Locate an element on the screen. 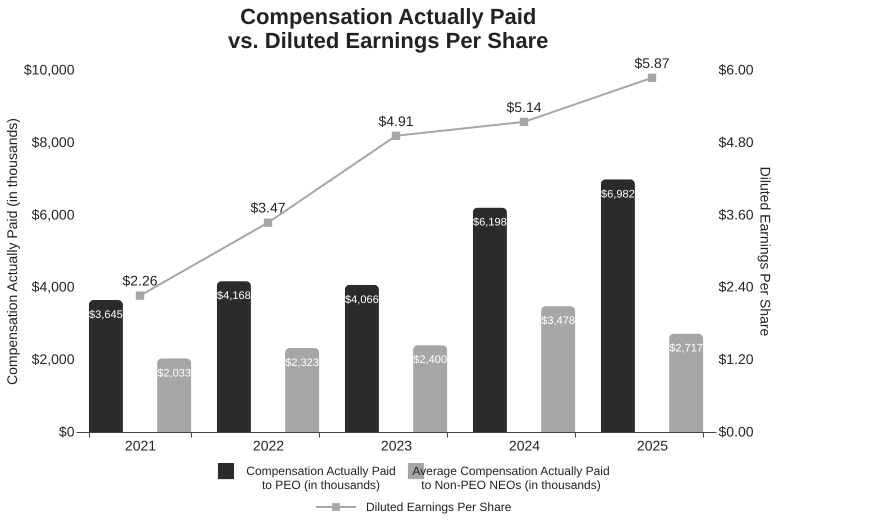 The image size is (870, 532). y-tick-label: $0 is located at coordinates (66, 432).